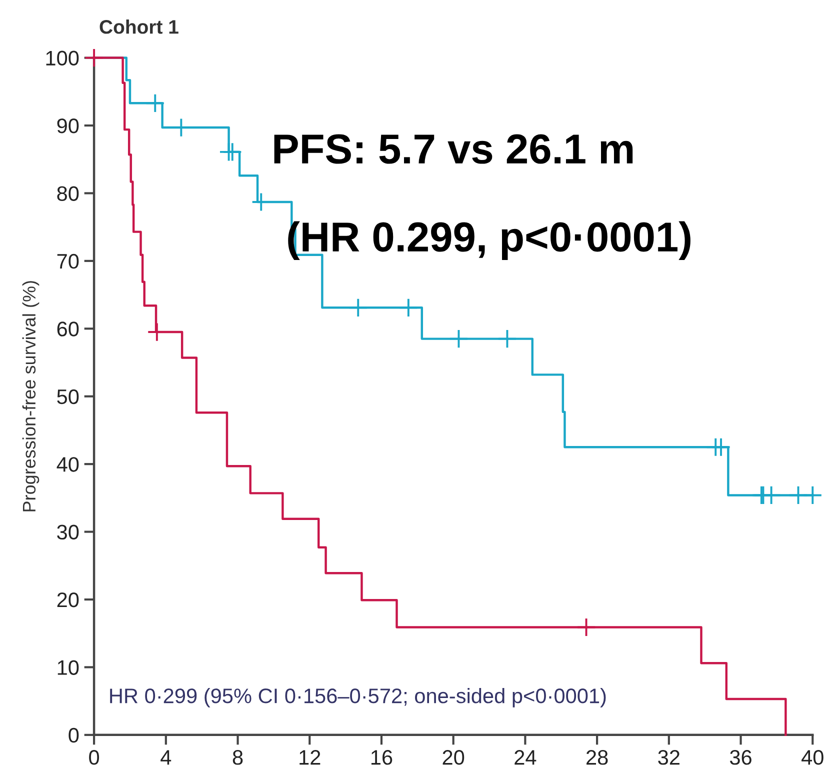 This screenshot has height=781, width=825. Describe the element at coordinates (310, 757) in the screenshot. I see `x-tick-label: 12` at that location.